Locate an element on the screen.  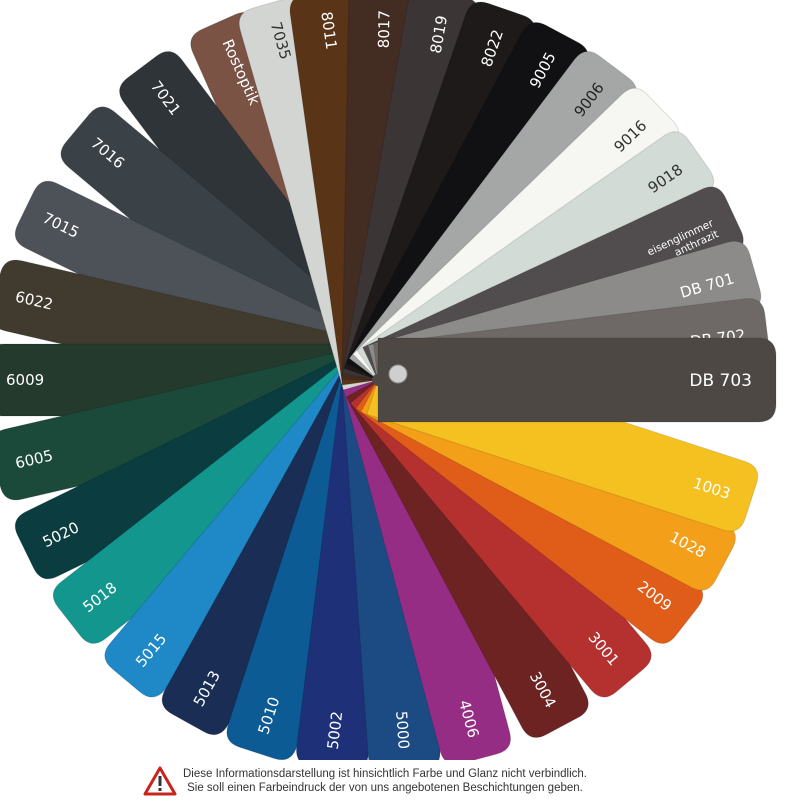
swatch-label: 5000 is located at coordinates (402, 729).